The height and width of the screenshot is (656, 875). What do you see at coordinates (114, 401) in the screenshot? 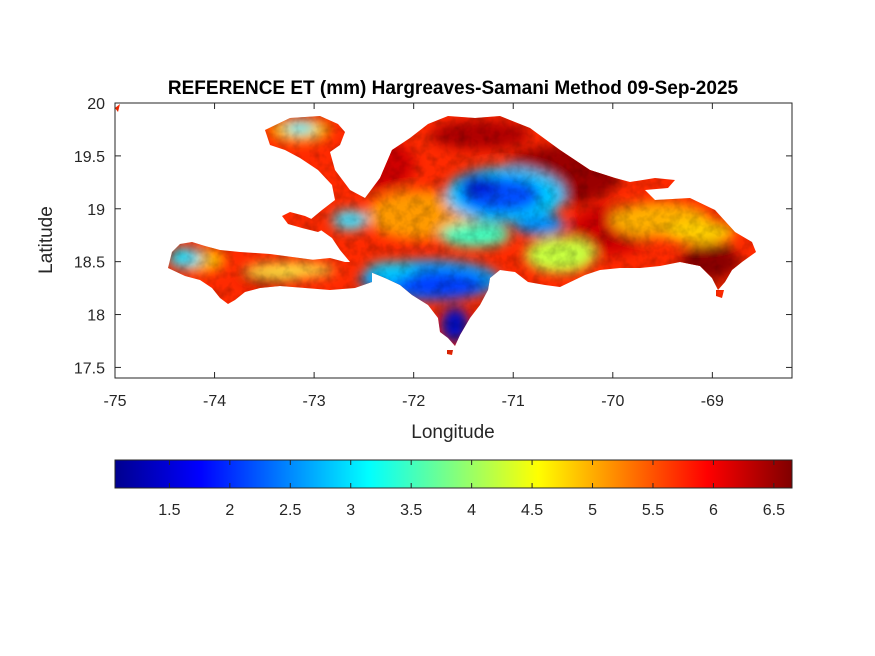
I see `x-tick-label: -75` at bounding box center [114, 401].